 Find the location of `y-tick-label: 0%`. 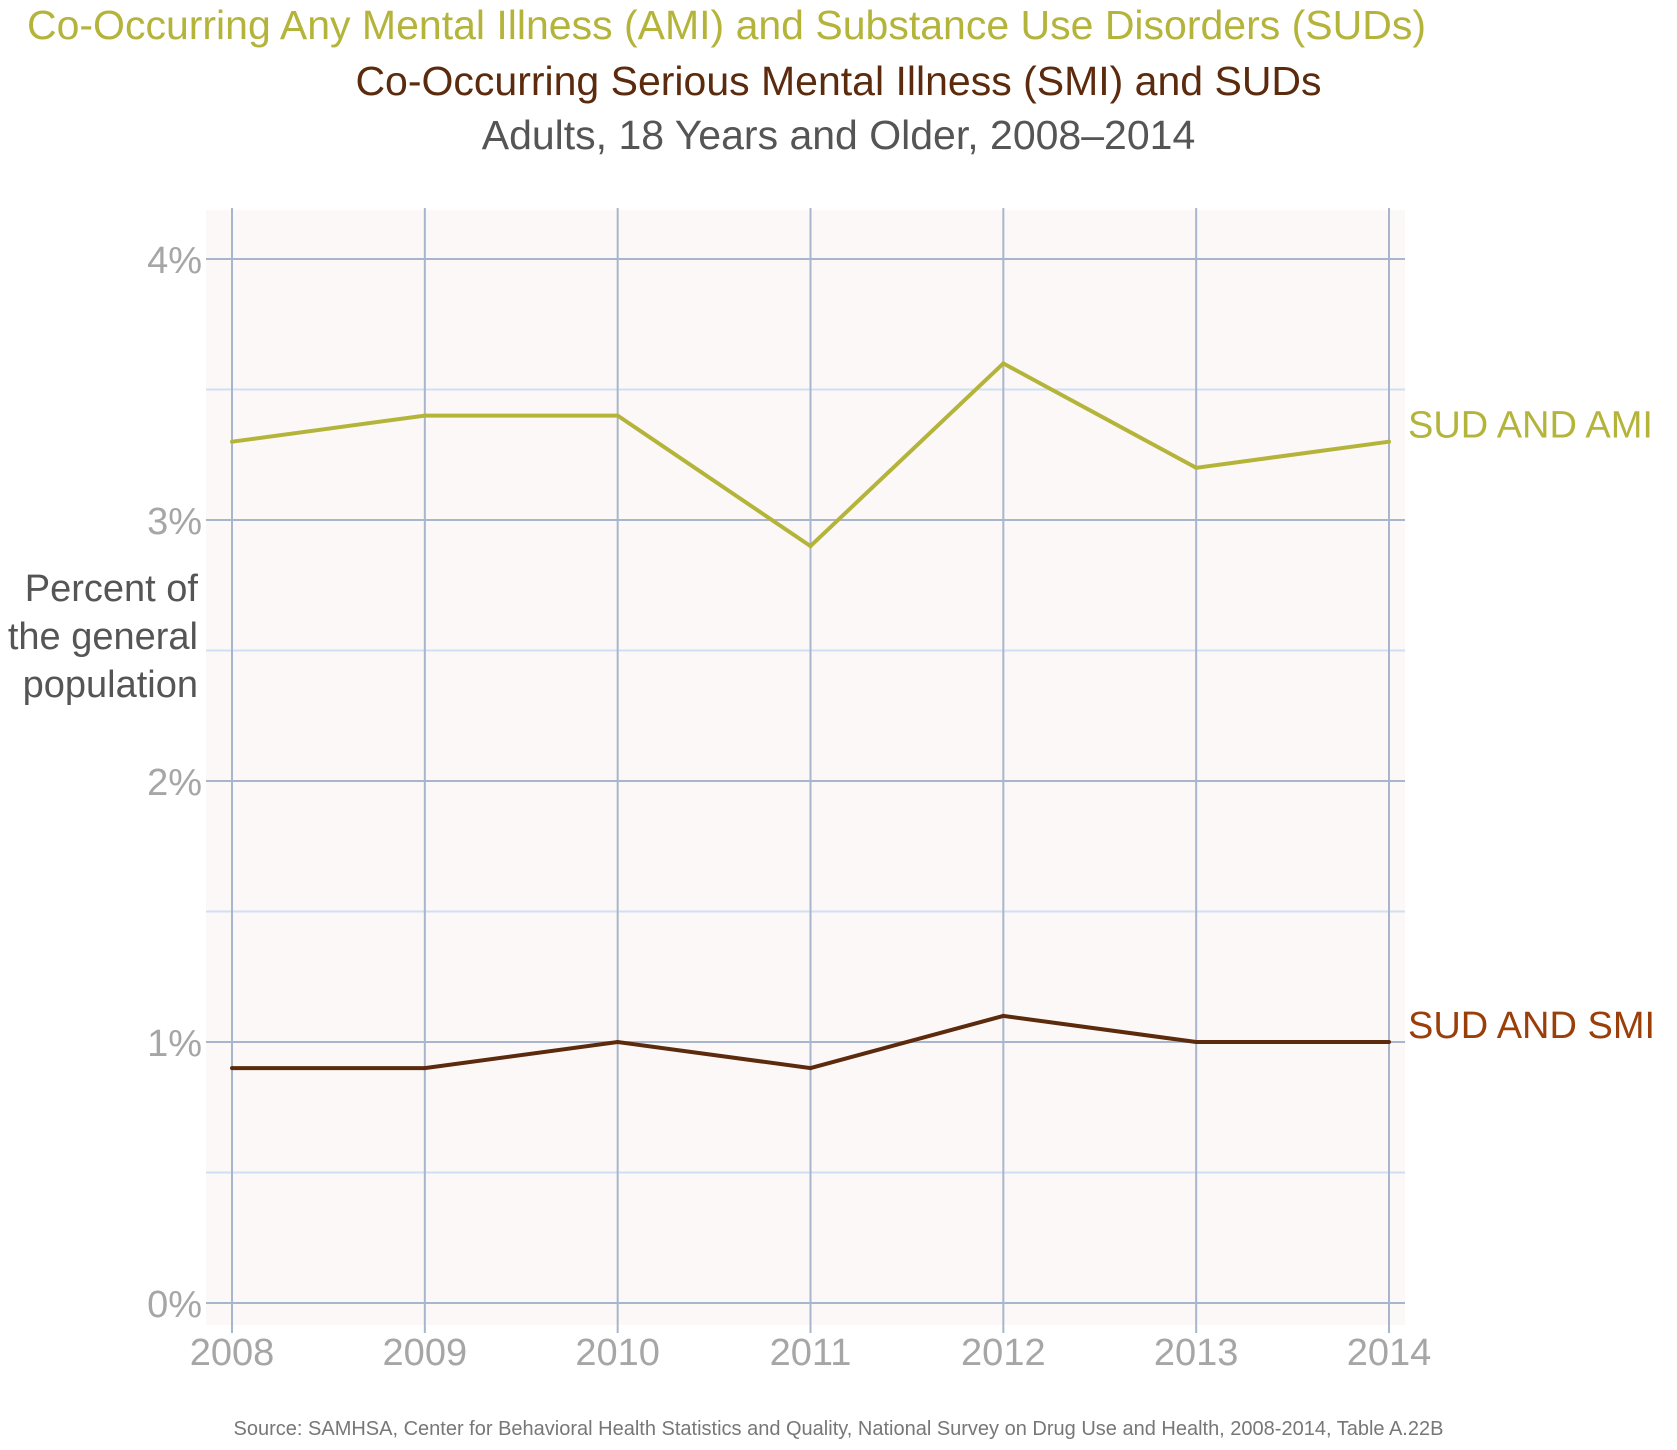

y-tick-label: 0% is located at coordinates (174, 1305).